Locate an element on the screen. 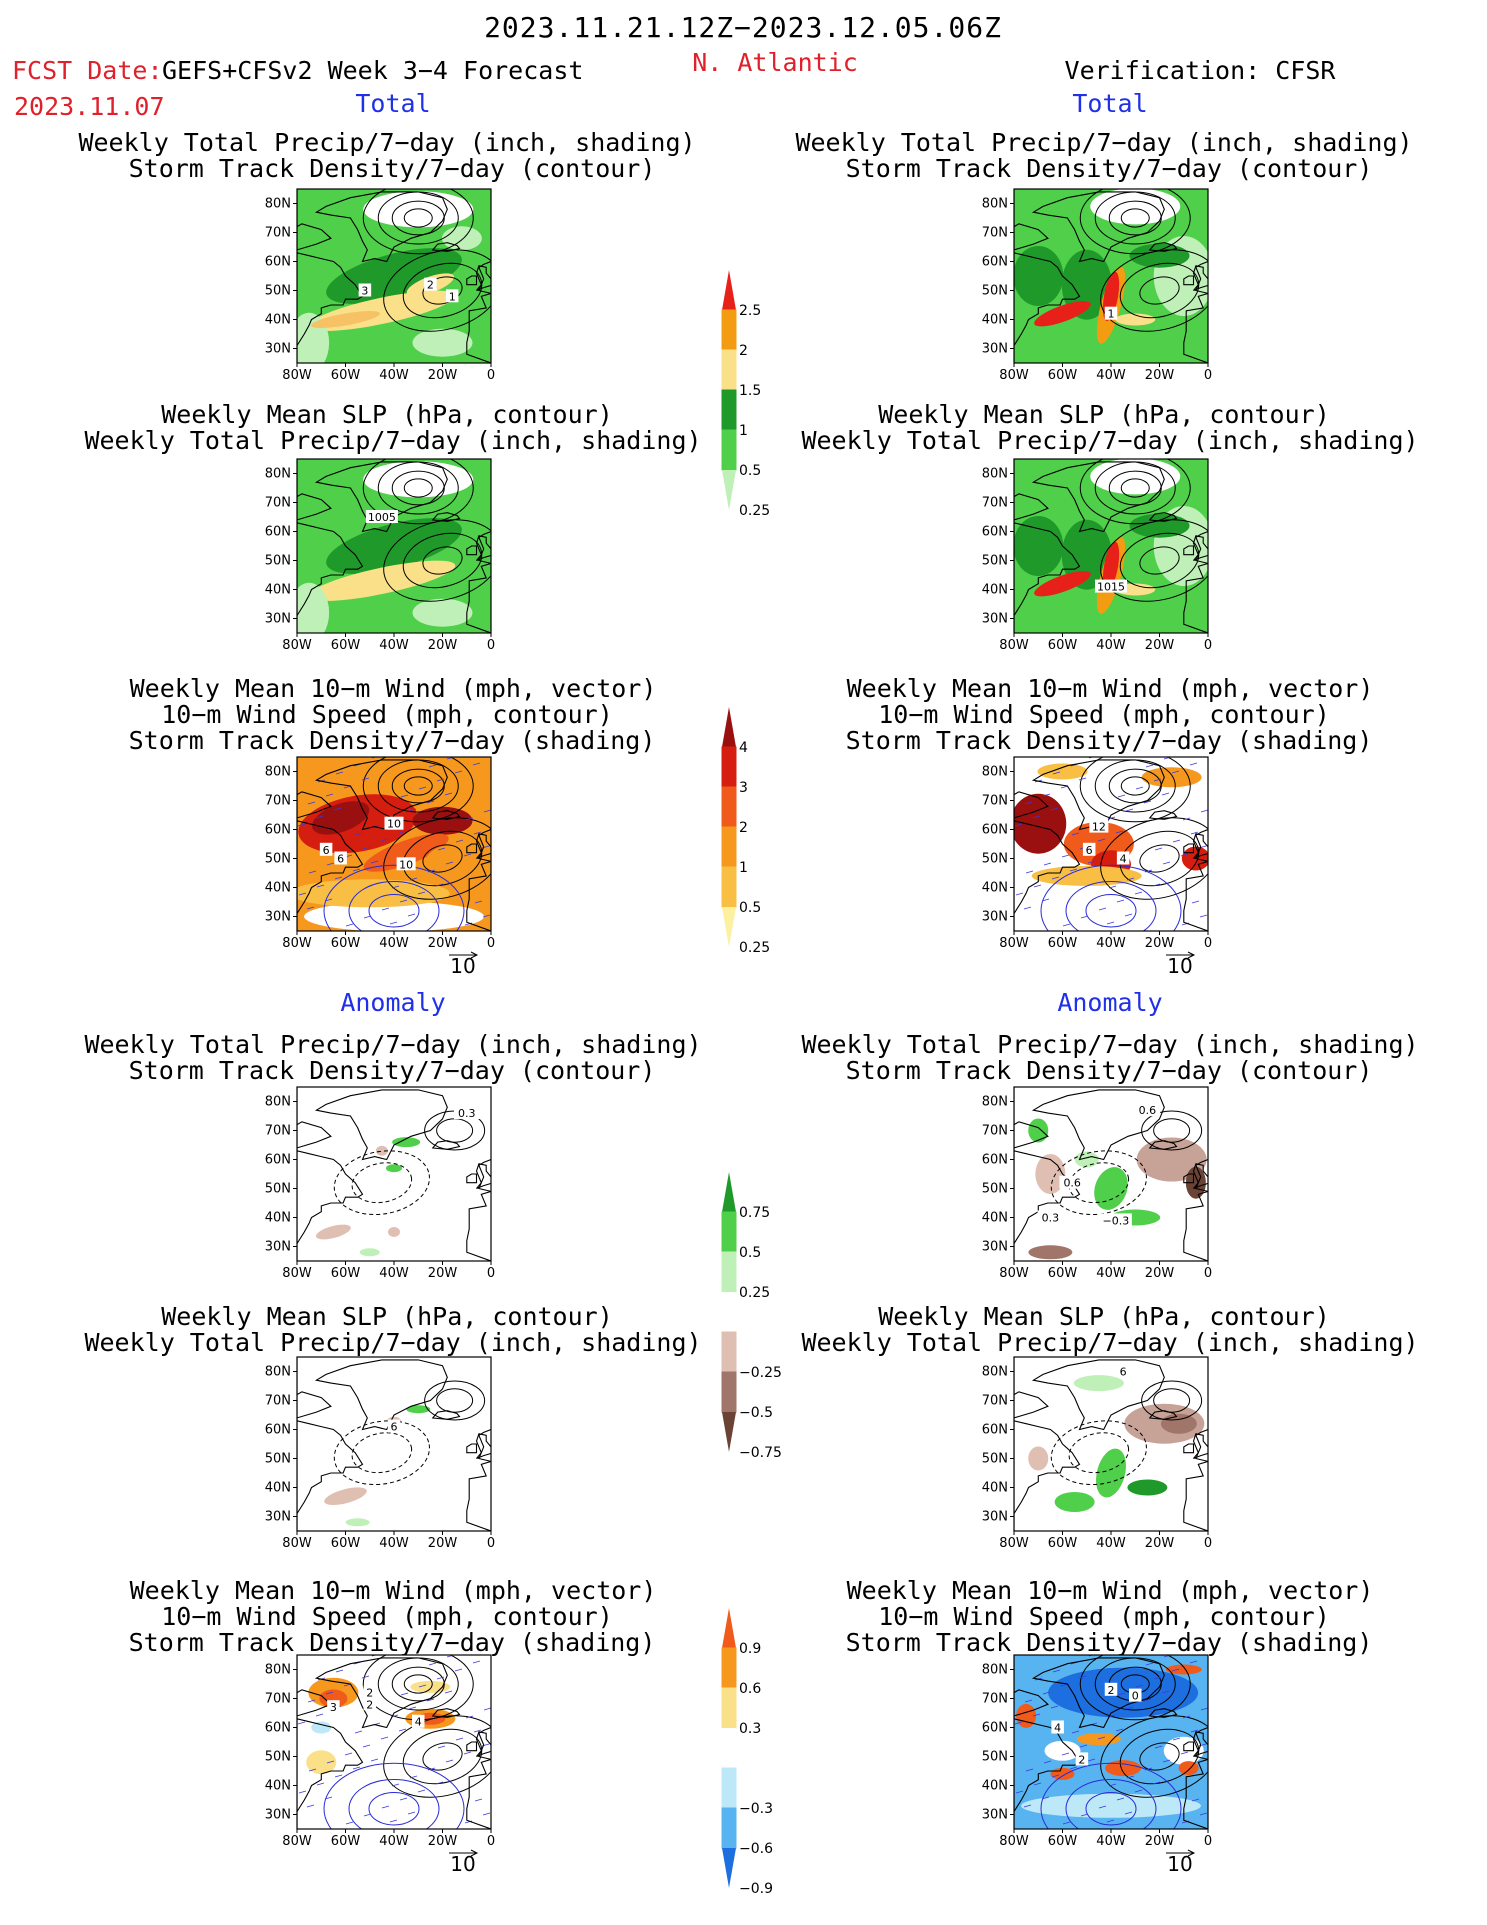 The height and width of the screenshot is (1925, 1487). panel-total-wind-storm-verification: 12 6 4 80W 60W 40W 20W 0 80N 70N 60N 50N 40N 30N 10 is located at coordinates (1097, 867).